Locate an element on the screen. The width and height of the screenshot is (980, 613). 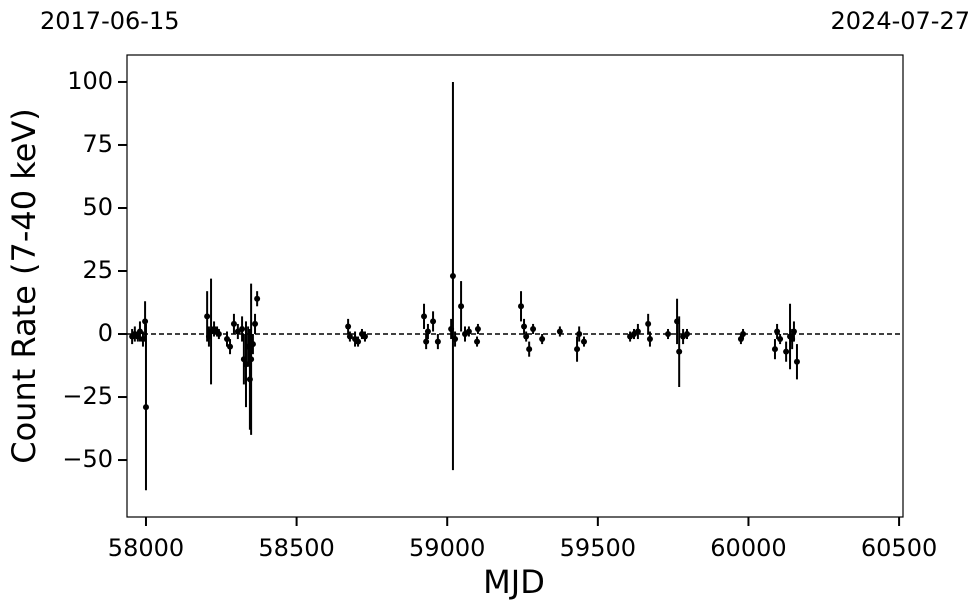
x-tick-label: 58000 is located at coordinates (146, 548).